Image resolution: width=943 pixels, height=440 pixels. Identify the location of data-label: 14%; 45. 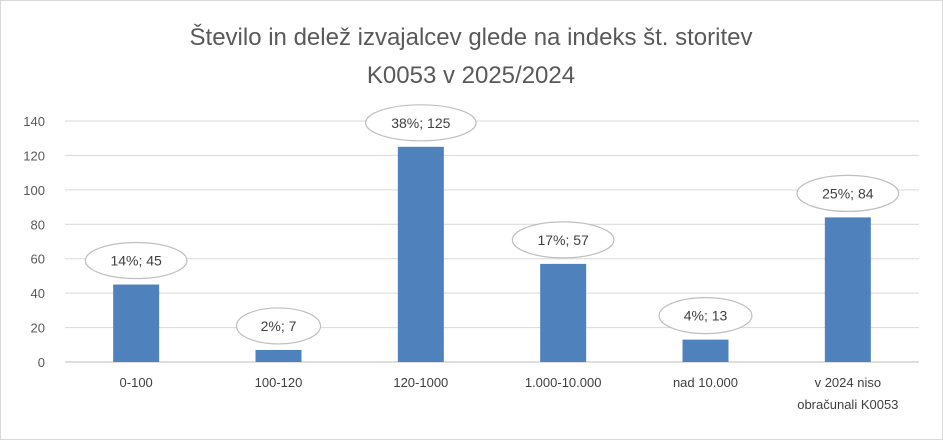
(136, 260).